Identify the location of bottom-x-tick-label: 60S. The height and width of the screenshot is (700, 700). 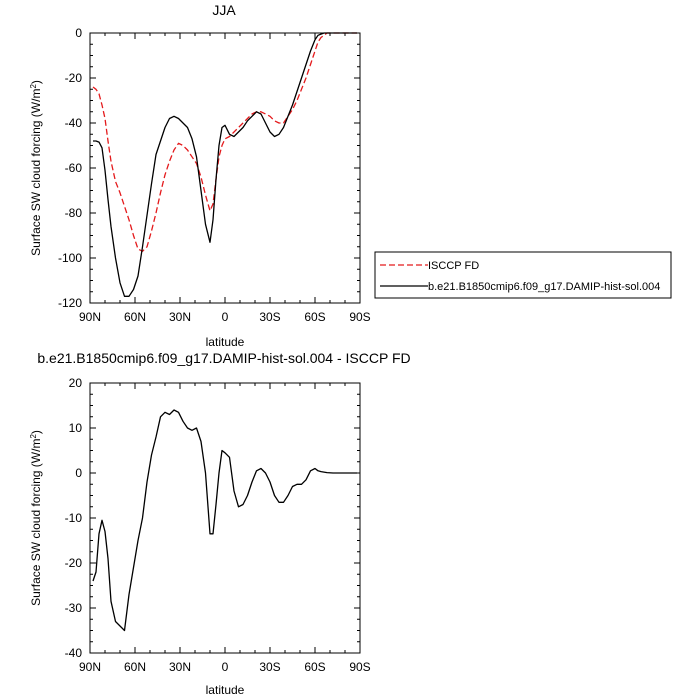
(314, 667).